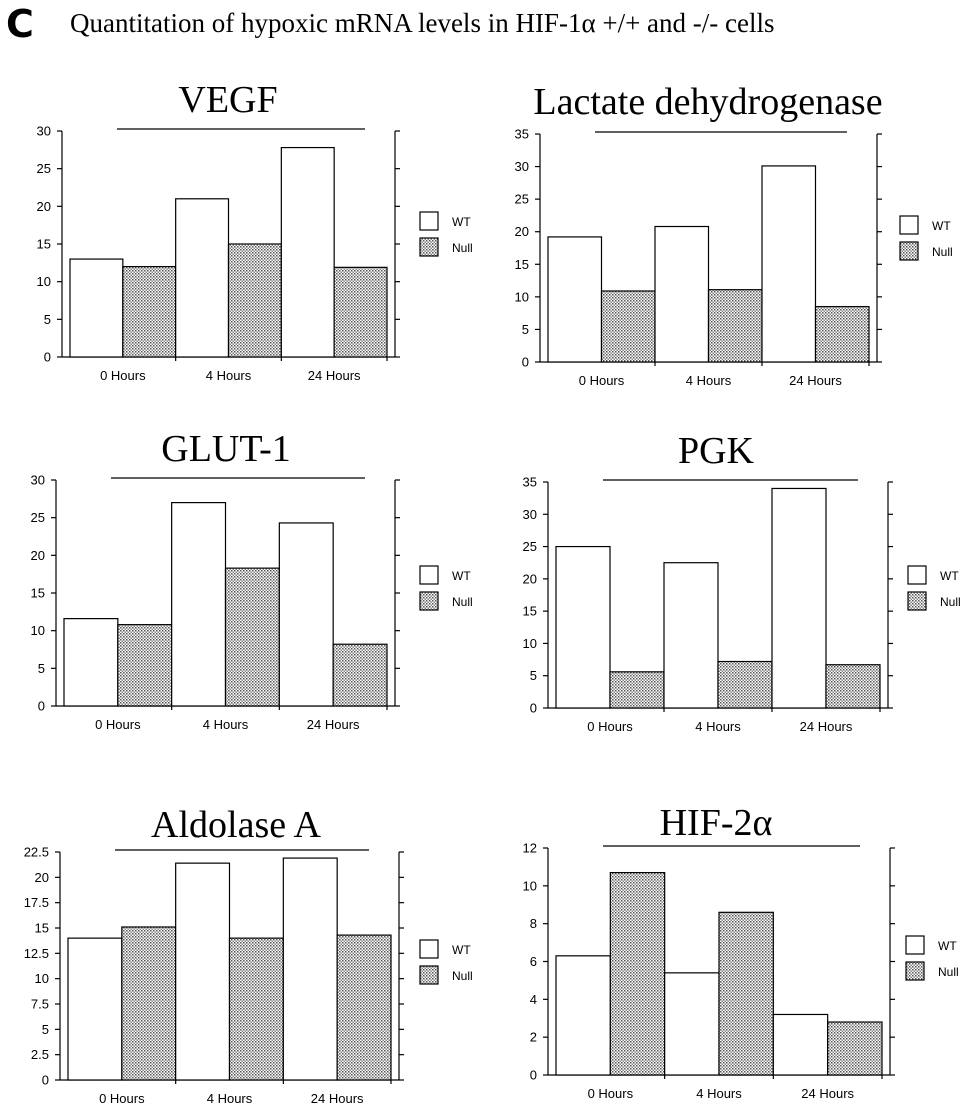 The width and height of the screenshot is (973, 1111). Describe the element at coordinates (40, 1004) in the screenshot. I see `y-tick-label: 7.5` at that location.